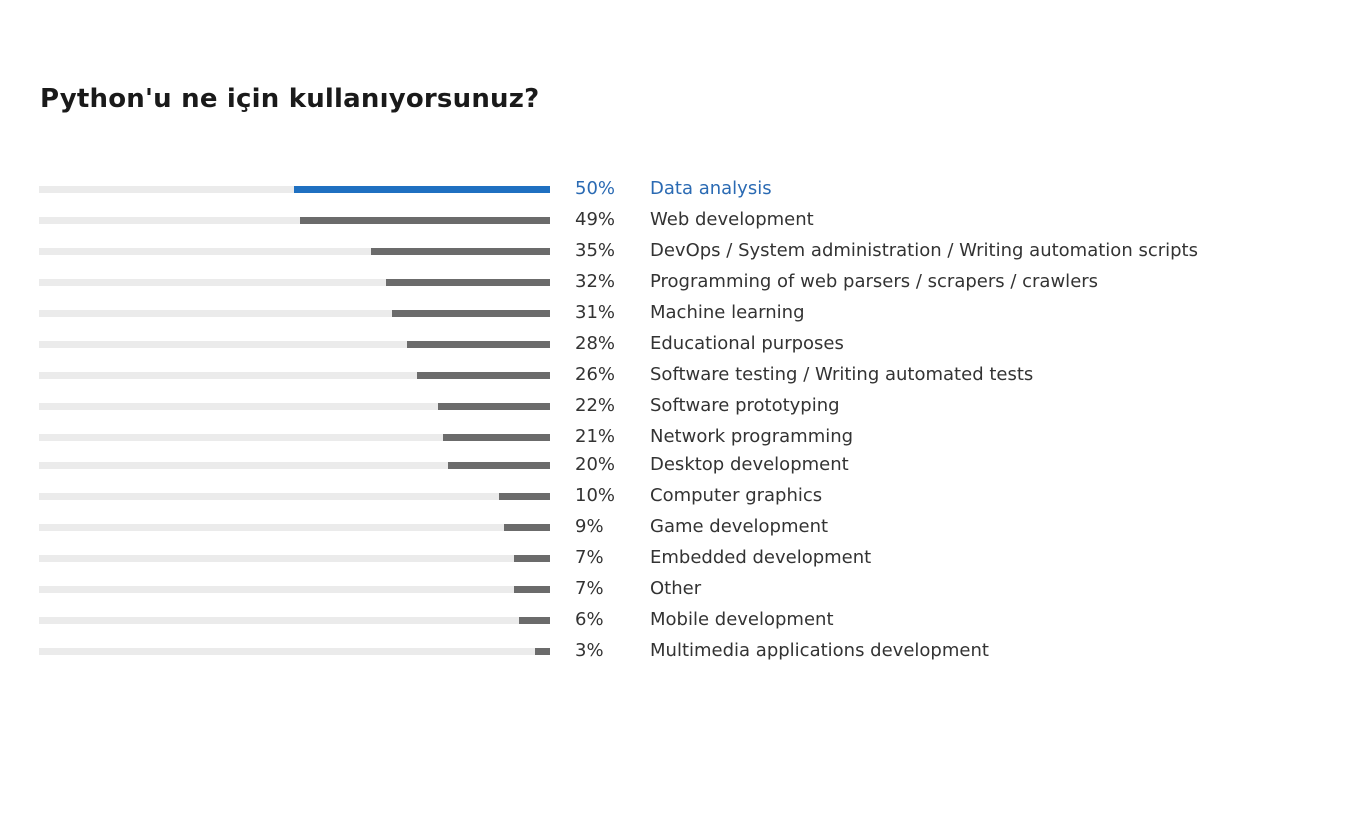 The width and height of the screenshot is (1370, 820). I want to click on category-label: Desktop development, so click(749, 464).